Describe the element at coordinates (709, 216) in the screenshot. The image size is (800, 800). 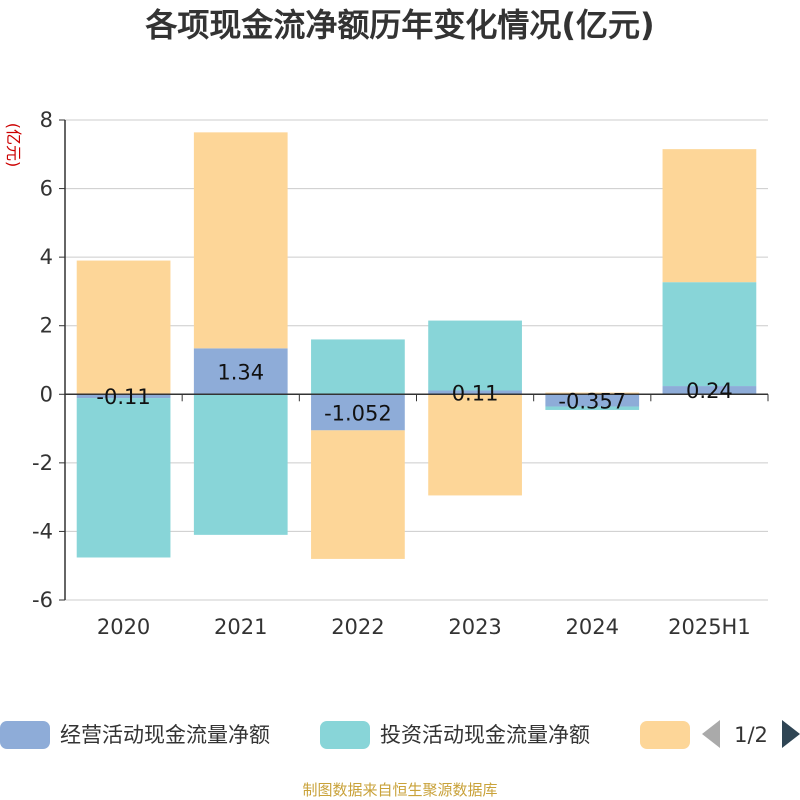
I see `bar-series-3-2025H1` at that location.